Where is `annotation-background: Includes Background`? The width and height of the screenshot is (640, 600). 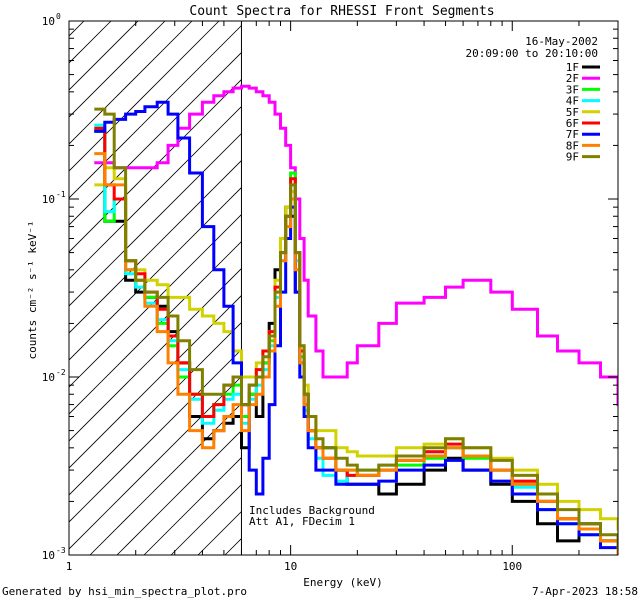 annotation-background: Includes Background is located at coordinates (312, 510).